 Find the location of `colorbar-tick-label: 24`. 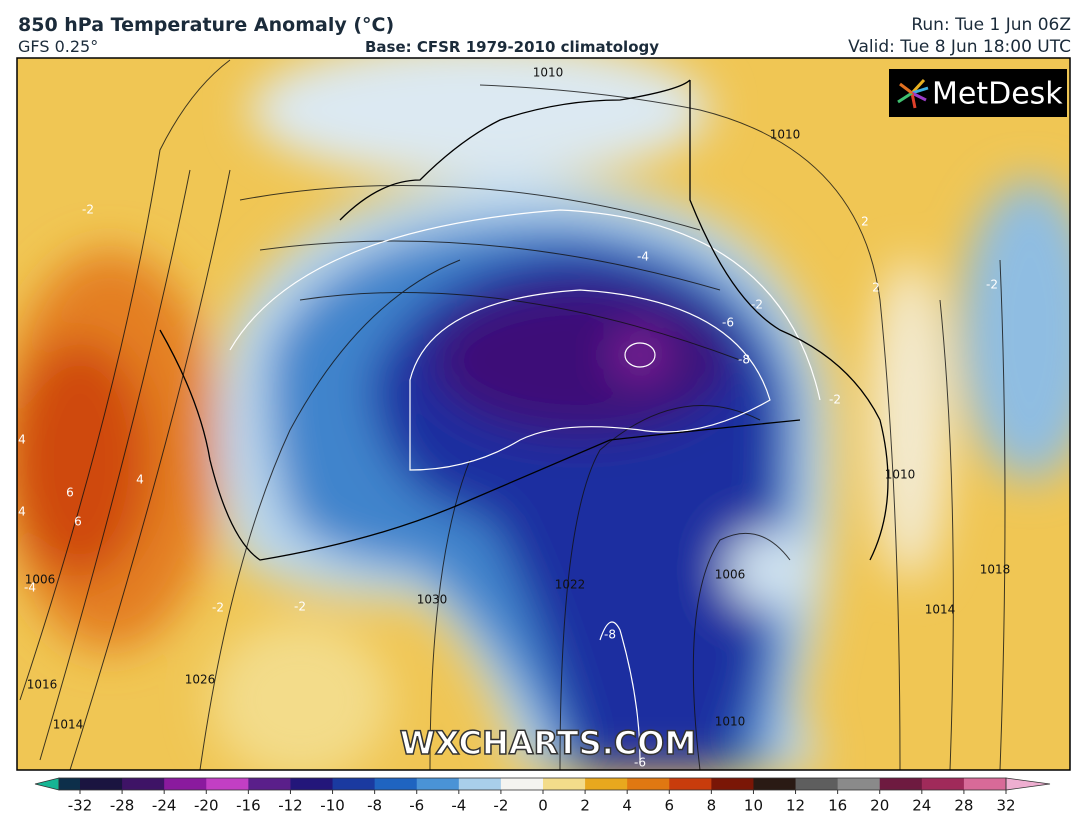

colorbar-tick-label: 24 is located at coordinates (921, 806).